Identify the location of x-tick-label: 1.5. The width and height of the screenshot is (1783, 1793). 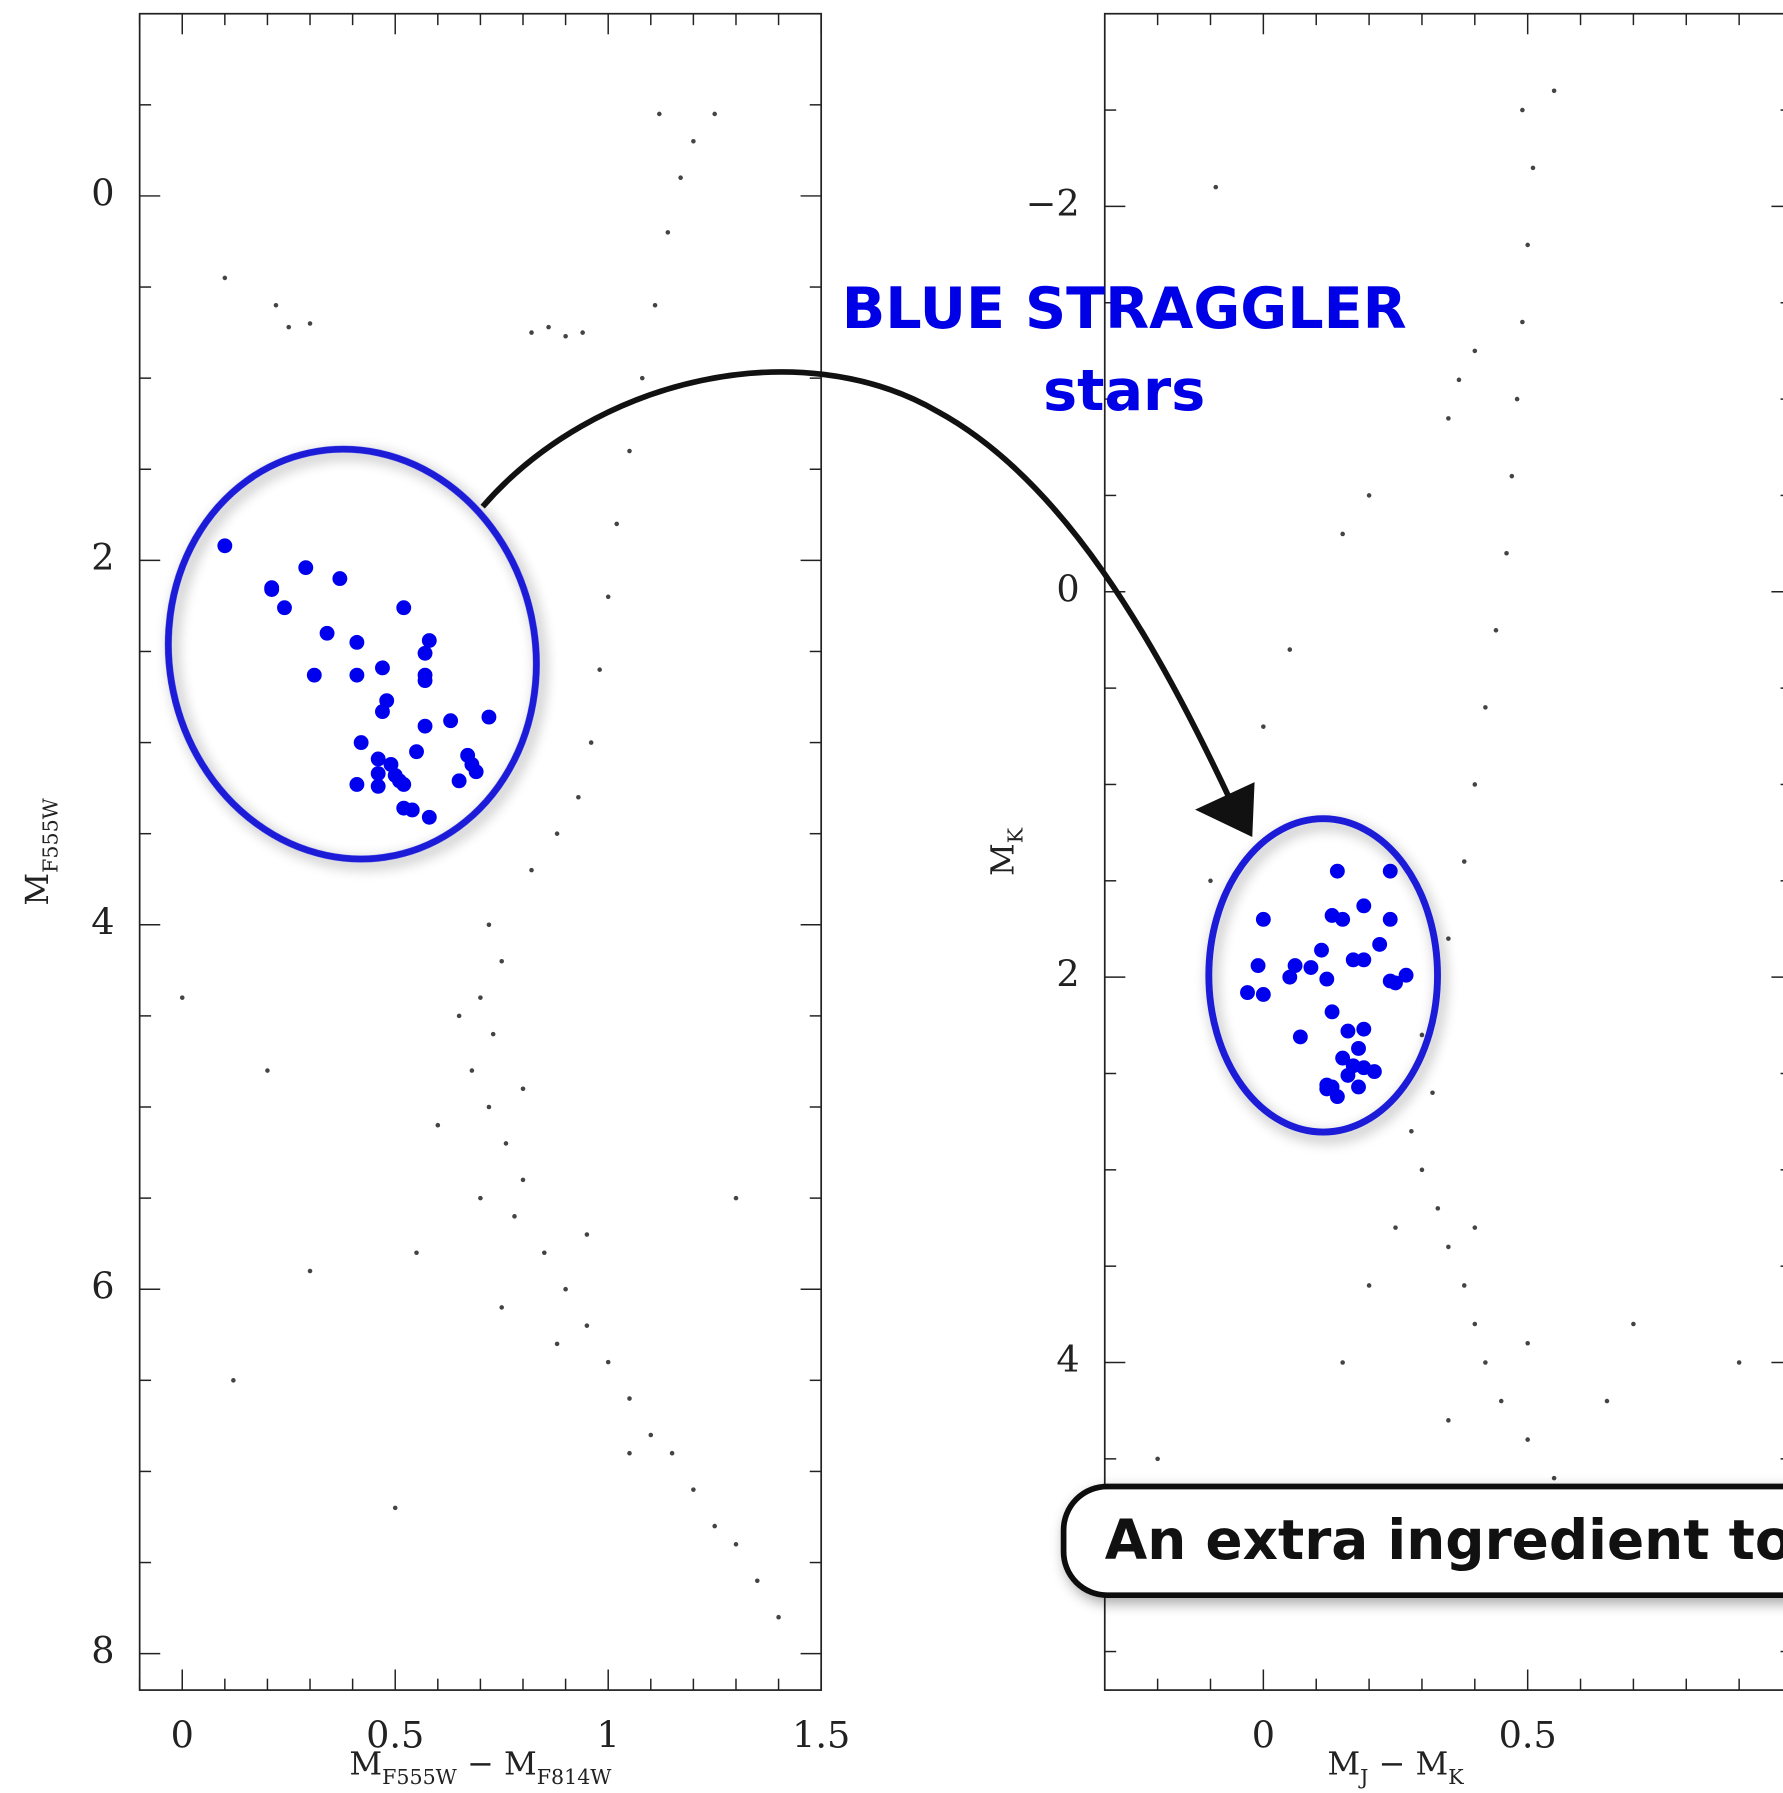
(821, 1735).